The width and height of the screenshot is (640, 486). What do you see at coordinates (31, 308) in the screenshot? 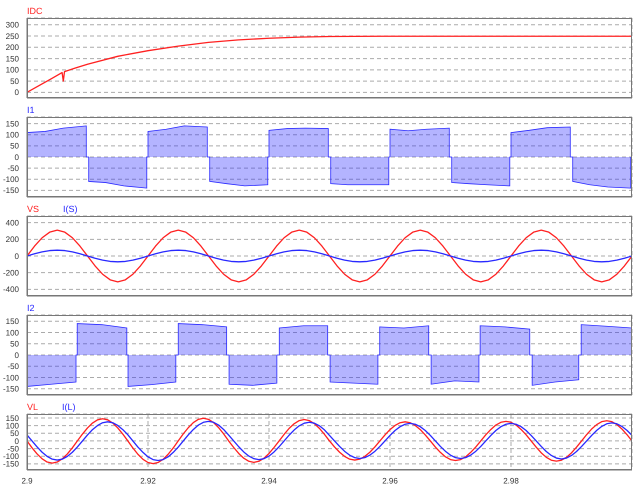
I see `text: I2` at bounding box center [31, 308].